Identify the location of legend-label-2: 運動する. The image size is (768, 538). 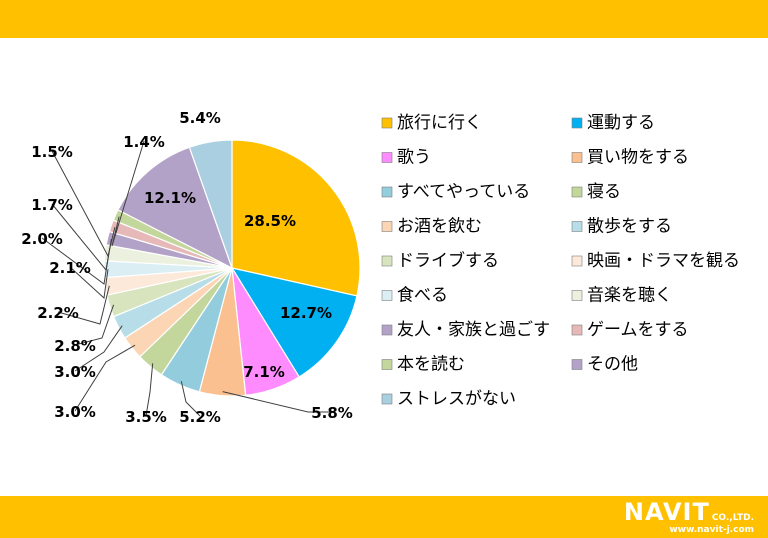
(621, 123).